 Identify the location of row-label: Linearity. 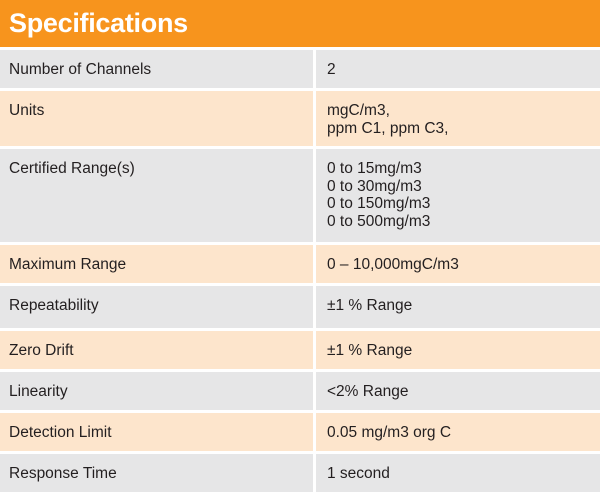
(156, 391).